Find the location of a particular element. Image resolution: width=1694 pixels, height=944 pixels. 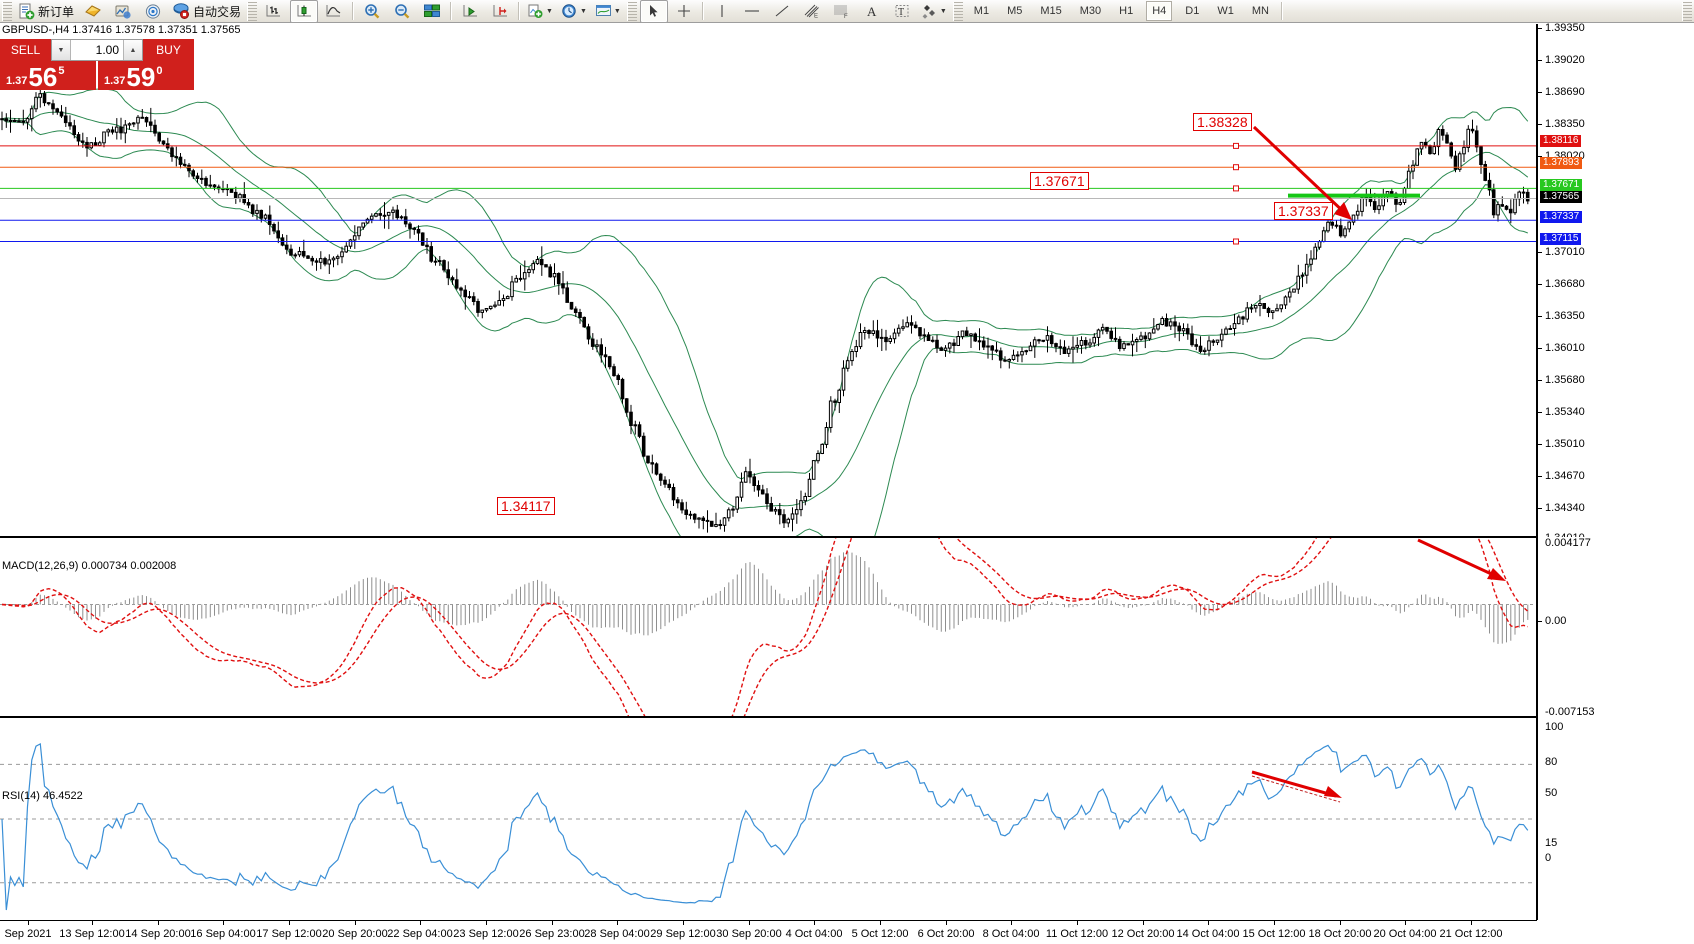

vertical-line-button is located at coordinates (722, 11).